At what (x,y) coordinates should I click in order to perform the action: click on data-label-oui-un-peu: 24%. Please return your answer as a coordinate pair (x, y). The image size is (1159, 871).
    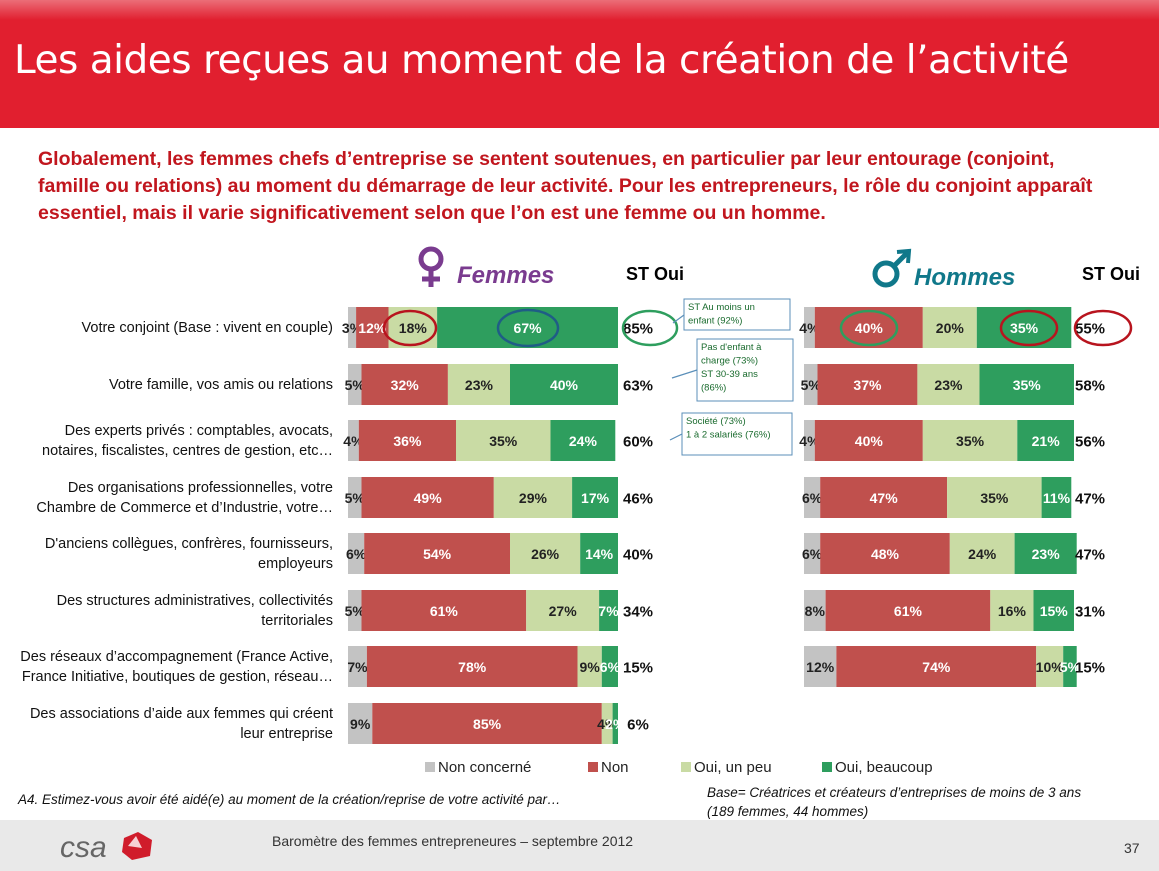
    Looking at the image, I should click on (982, 554).